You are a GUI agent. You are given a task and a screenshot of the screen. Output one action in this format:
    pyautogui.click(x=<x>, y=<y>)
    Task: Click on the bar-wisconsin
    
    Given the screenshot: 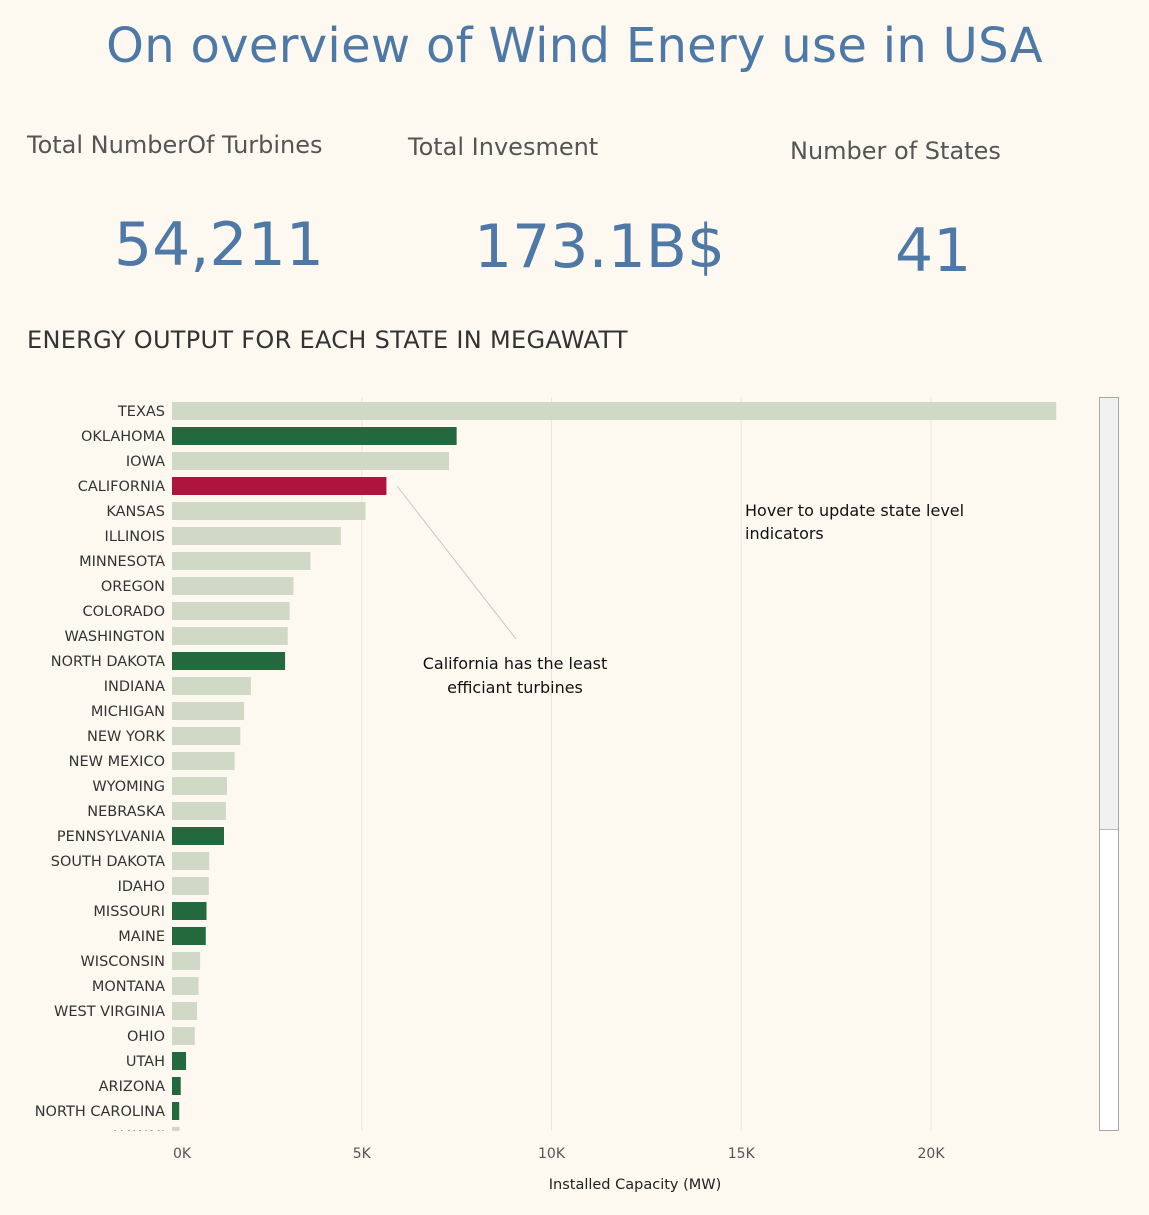 What is the action you would take?
    pyautogui.click(x=186, y=961)
    